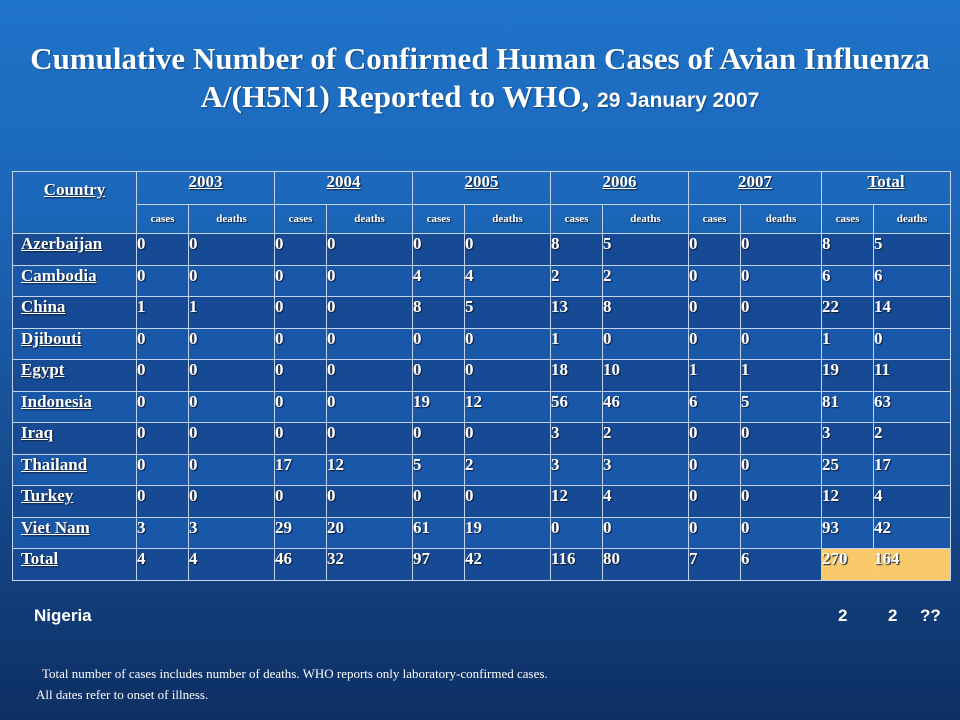 This screenshot has width=960, height=720. Describe the element at coordinates (343, 188) in the screenshot. I see `year-header-2004: 2004` at that location.